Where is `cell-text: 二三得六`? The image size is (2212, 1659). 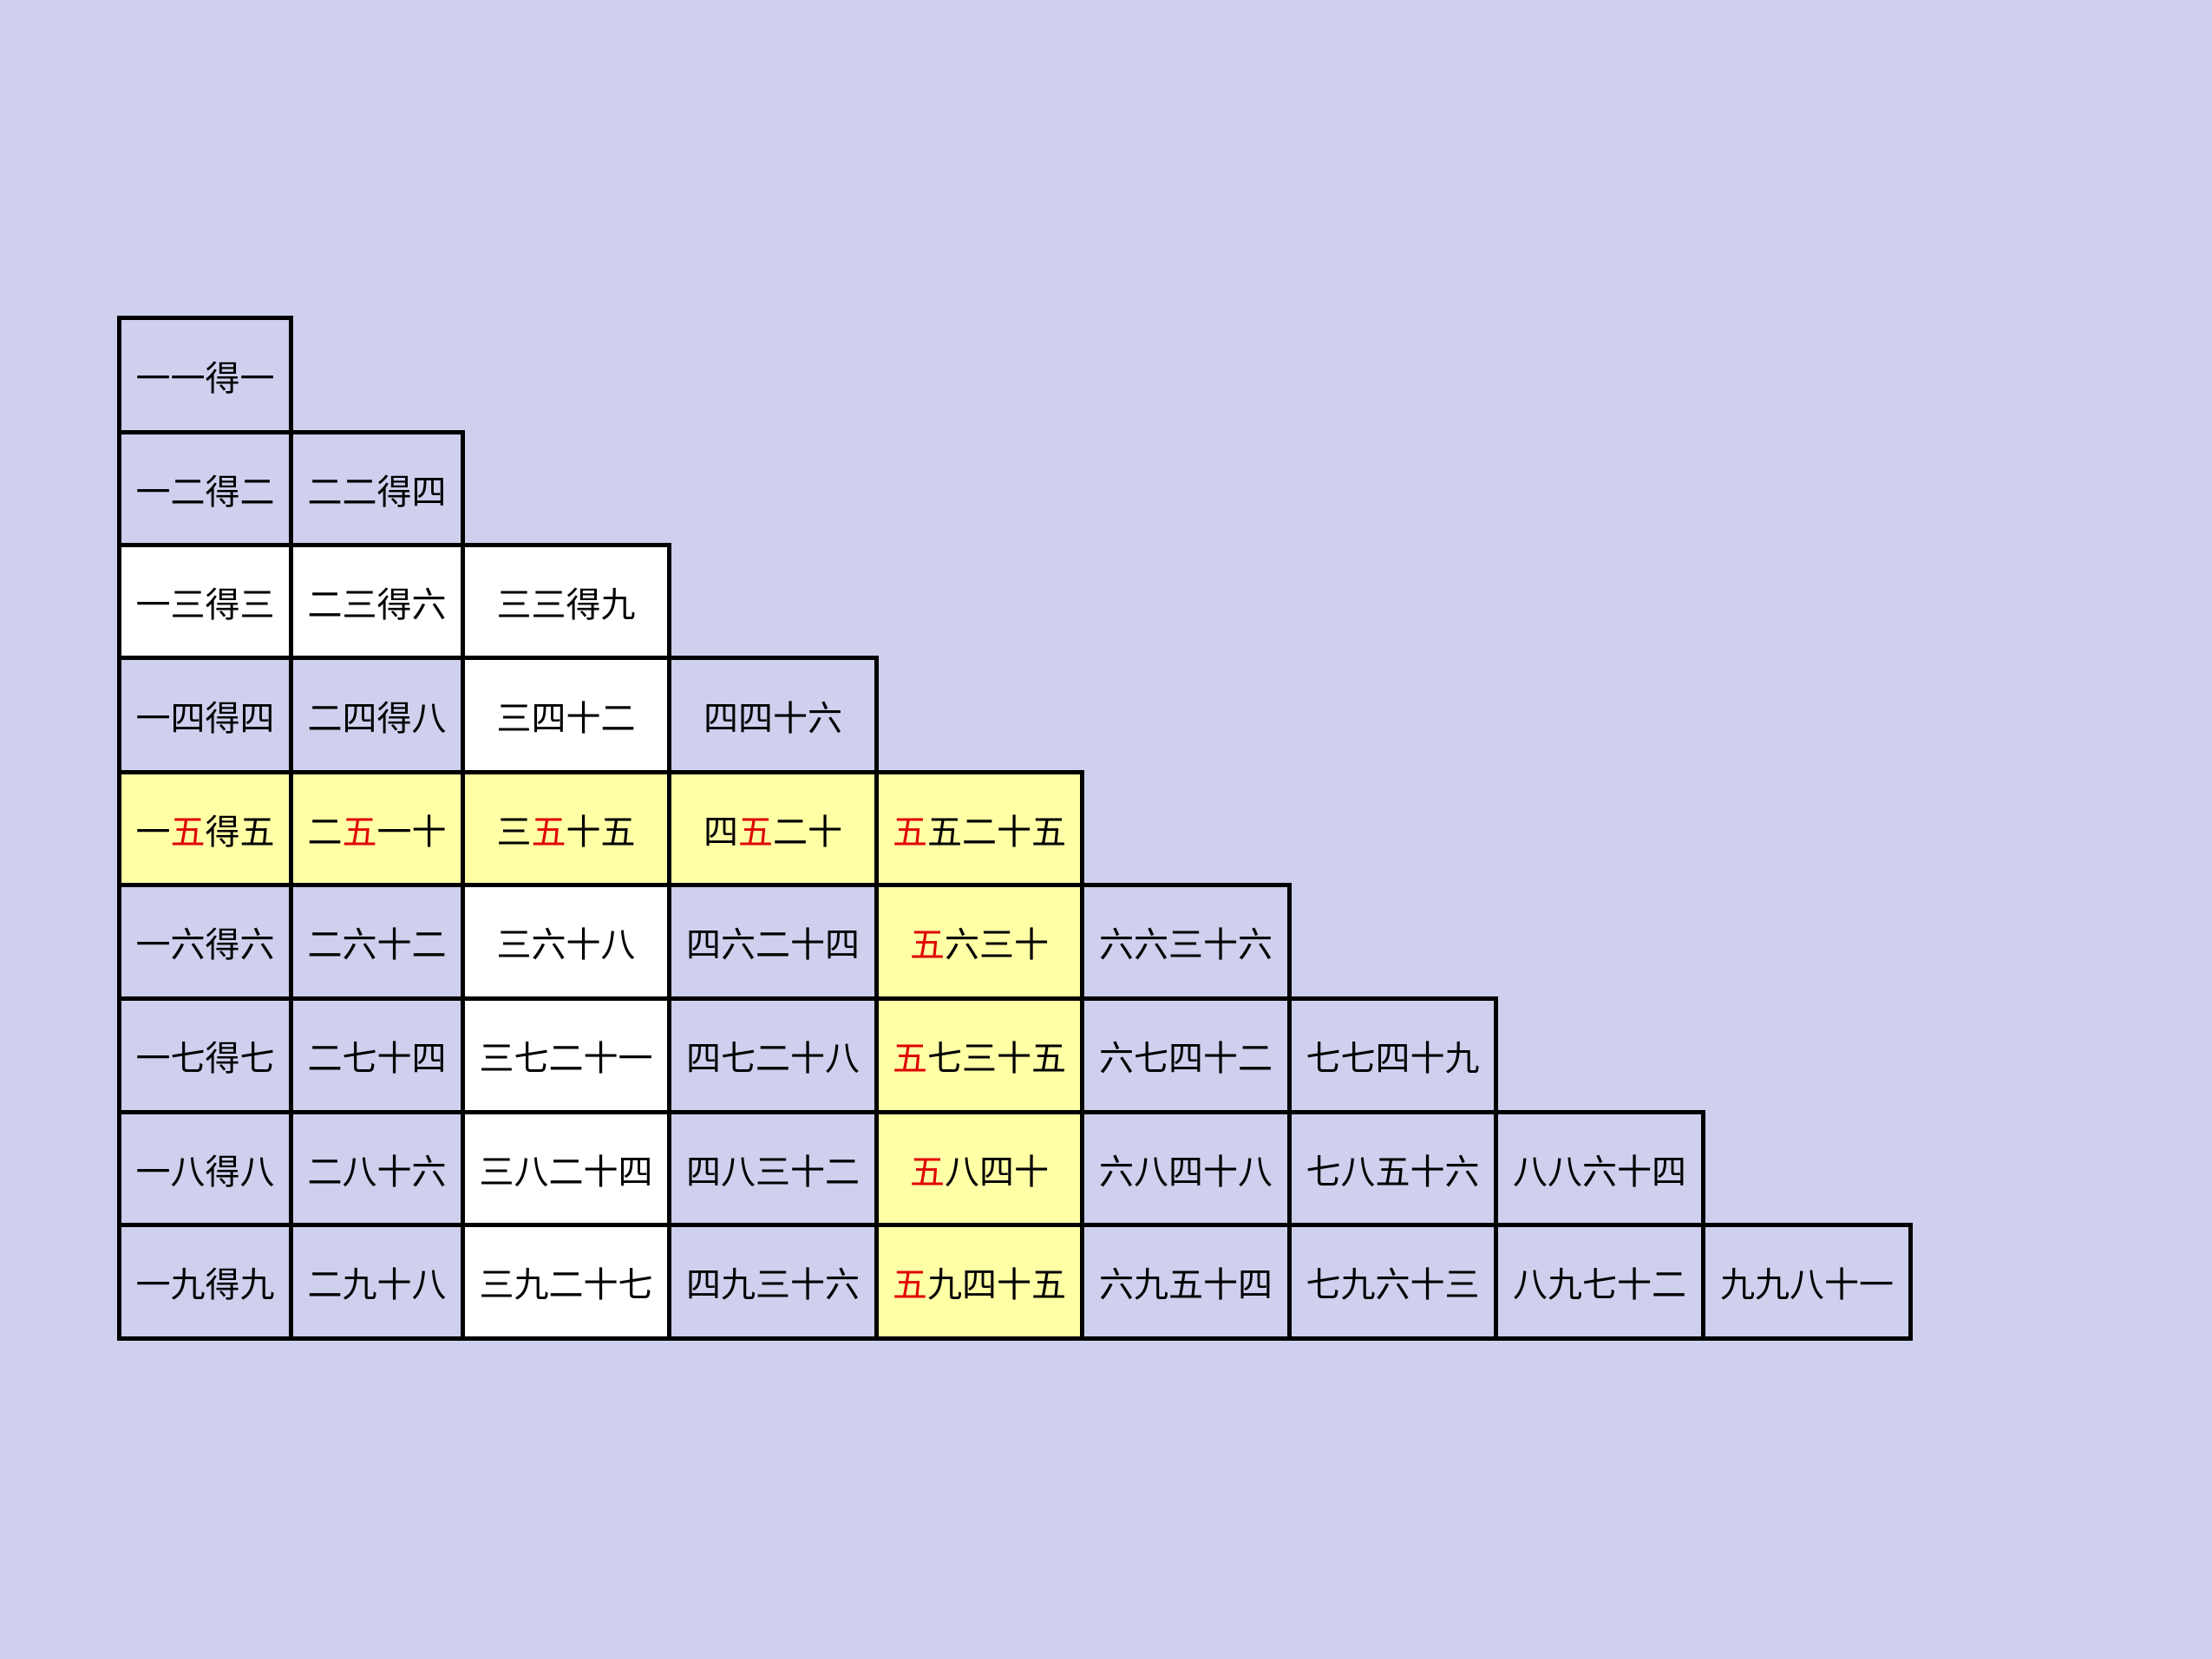
cell-text: 二三得六 is located at coordinates (377, 605).